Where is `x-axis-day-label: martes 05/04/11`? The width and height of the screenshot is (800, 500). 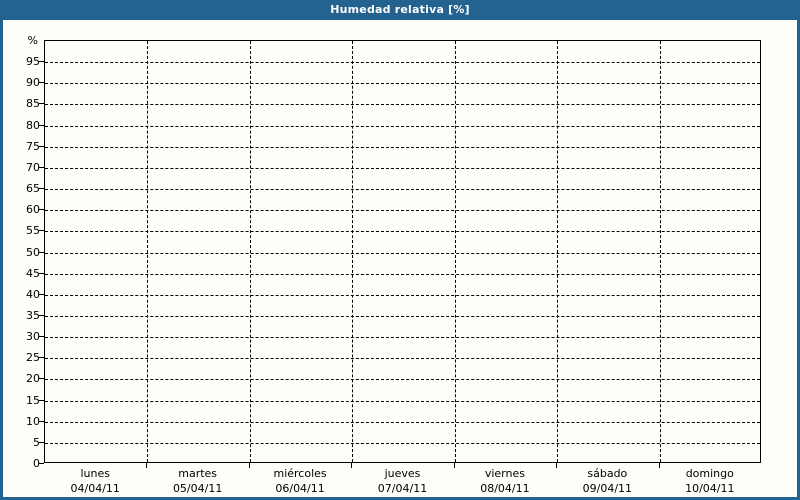 x-axis-day-label: martes 05/04/11 is located at coordinates (198, 481).